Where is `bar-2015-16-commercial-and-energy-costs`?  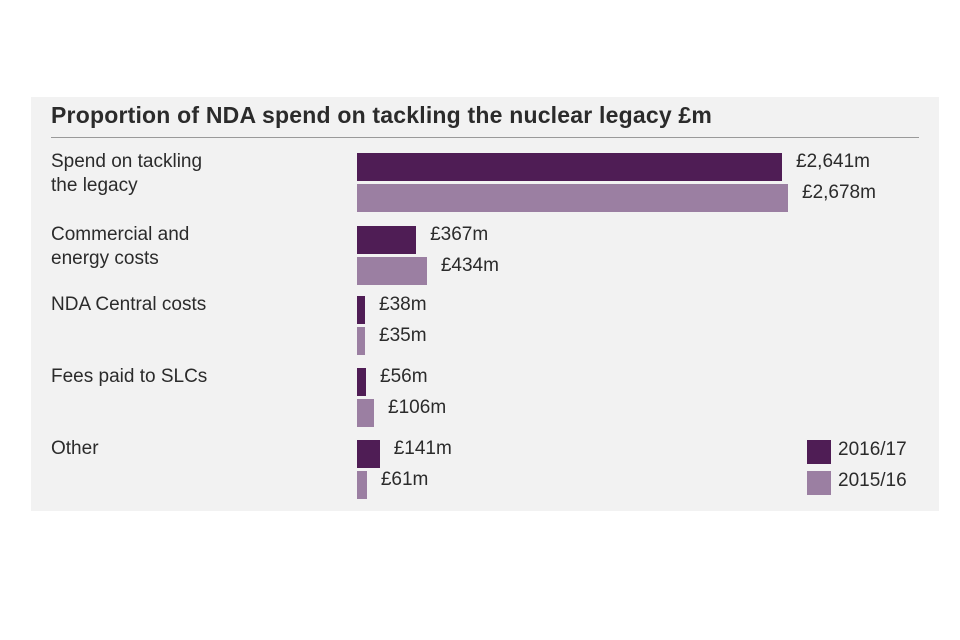 bar-2015-16-commercial-and-energy-costs is located at coordinates (392, 271).